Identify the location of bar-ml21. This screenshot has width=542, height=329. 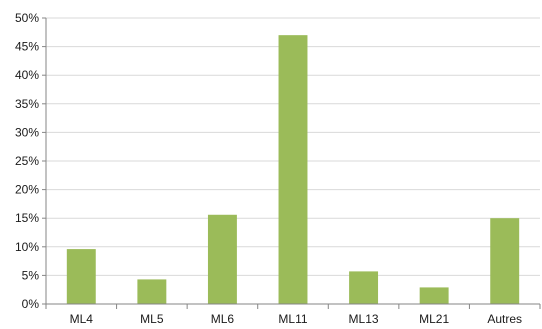
(434, 295).